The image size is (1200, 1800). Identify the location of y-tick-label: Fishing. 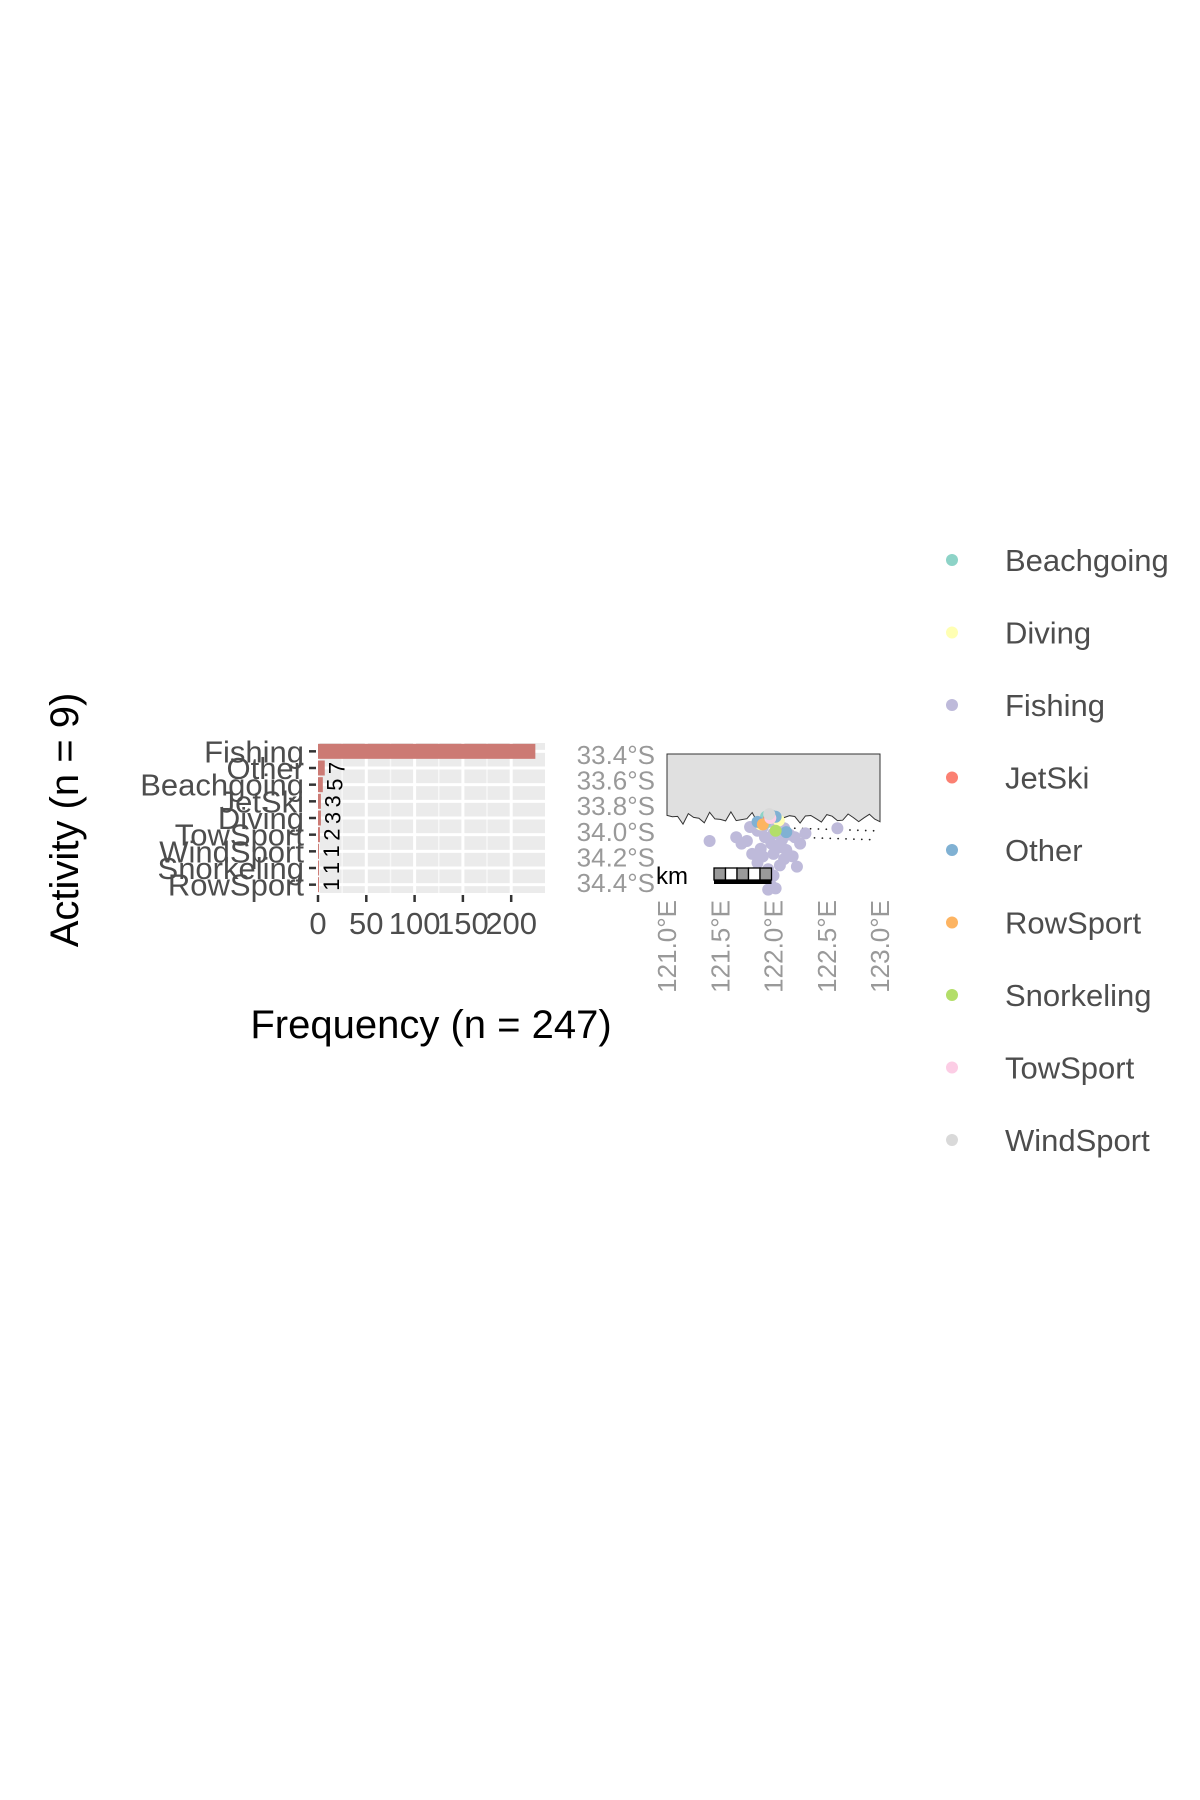
(254, 751).